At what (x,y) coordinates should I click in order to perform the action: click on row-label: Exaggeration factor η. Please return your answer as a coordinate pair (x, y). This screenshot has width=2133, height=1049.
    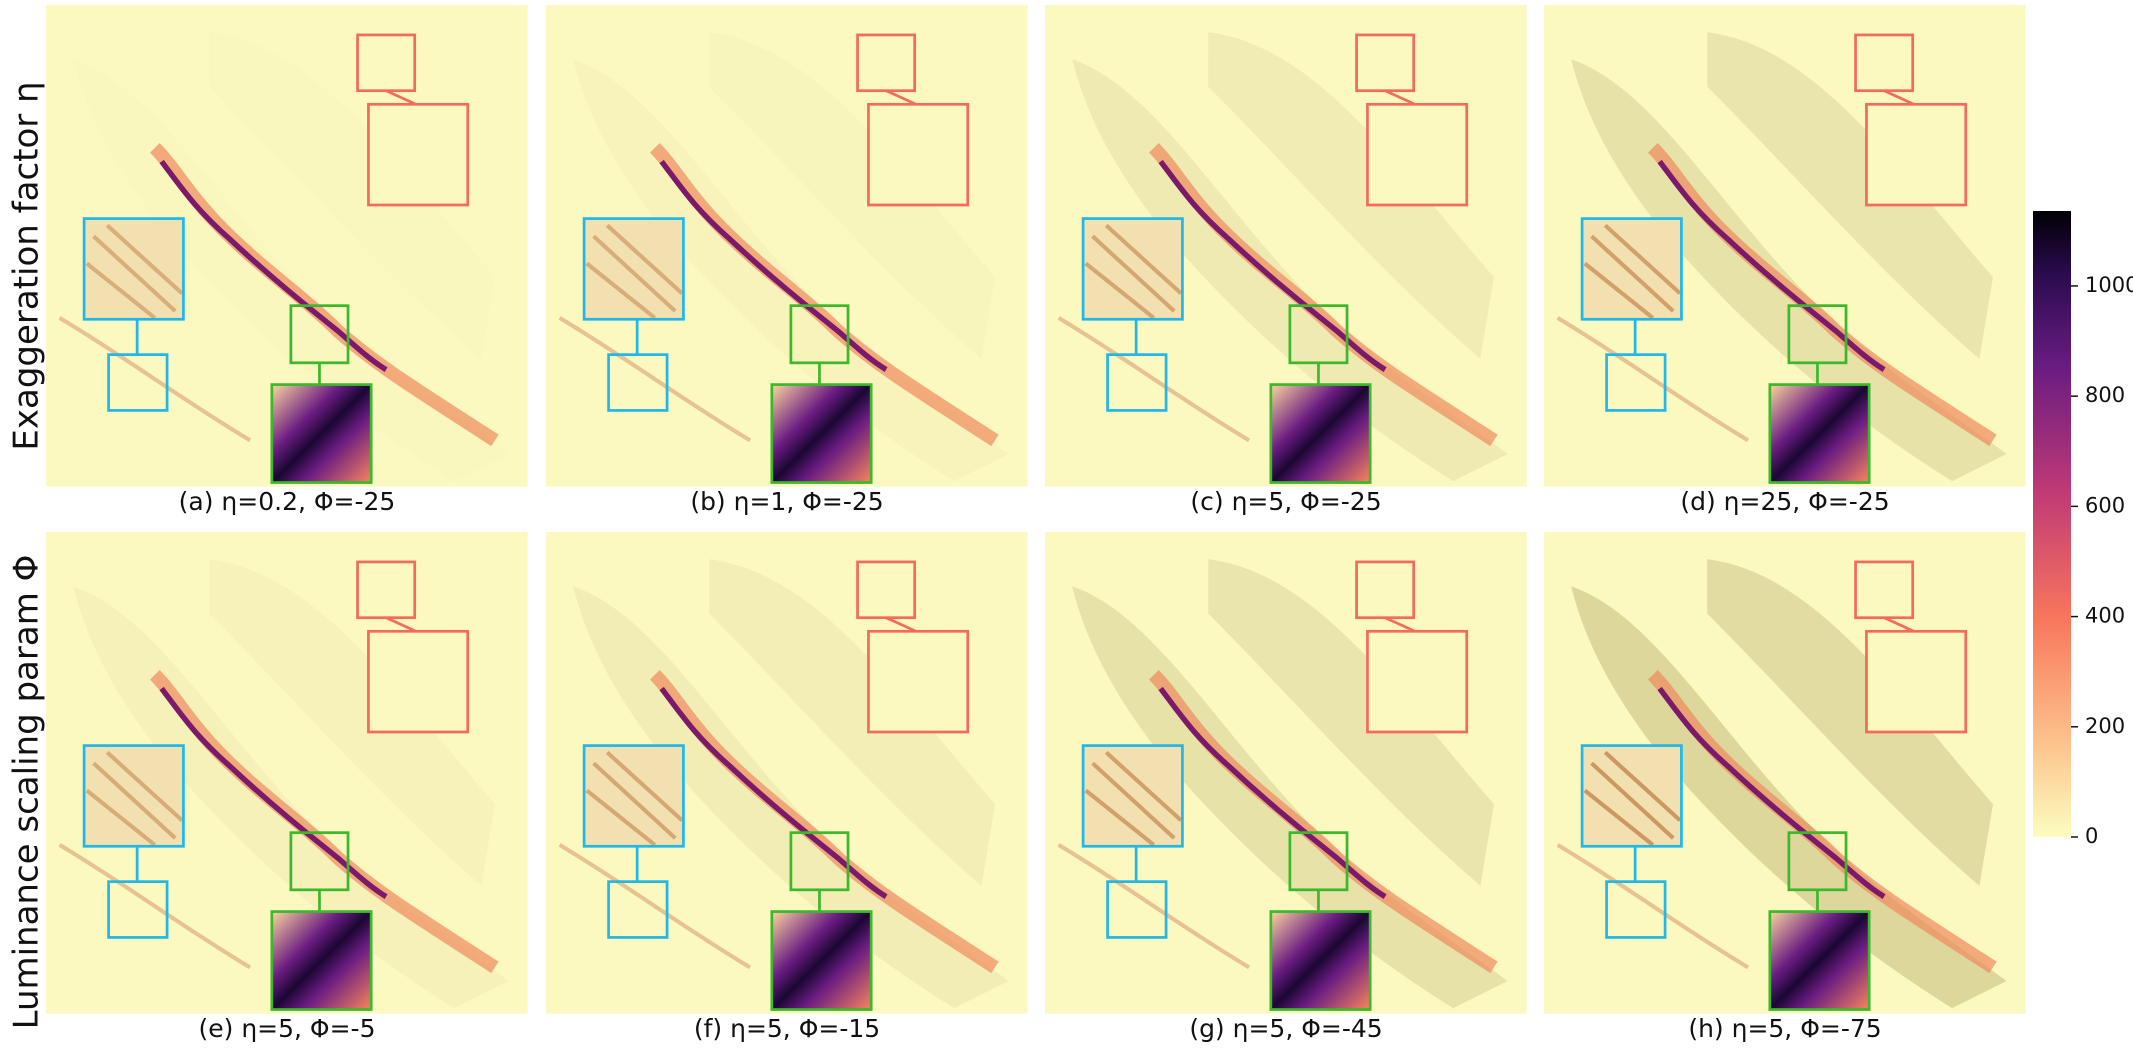
    Looking at the image, I should click on (27, 265).